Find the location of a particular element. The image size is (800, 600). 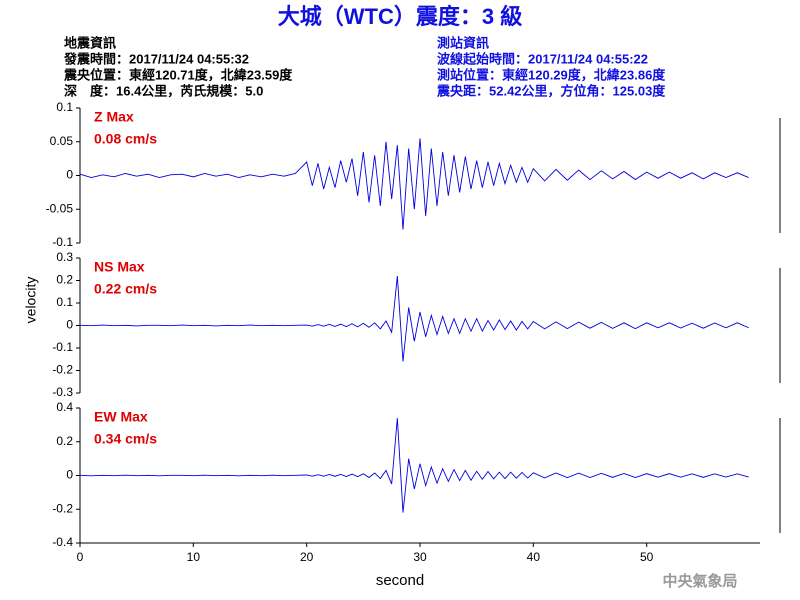

y-tick-label: 0.3 is located at coordinates (64, 257).